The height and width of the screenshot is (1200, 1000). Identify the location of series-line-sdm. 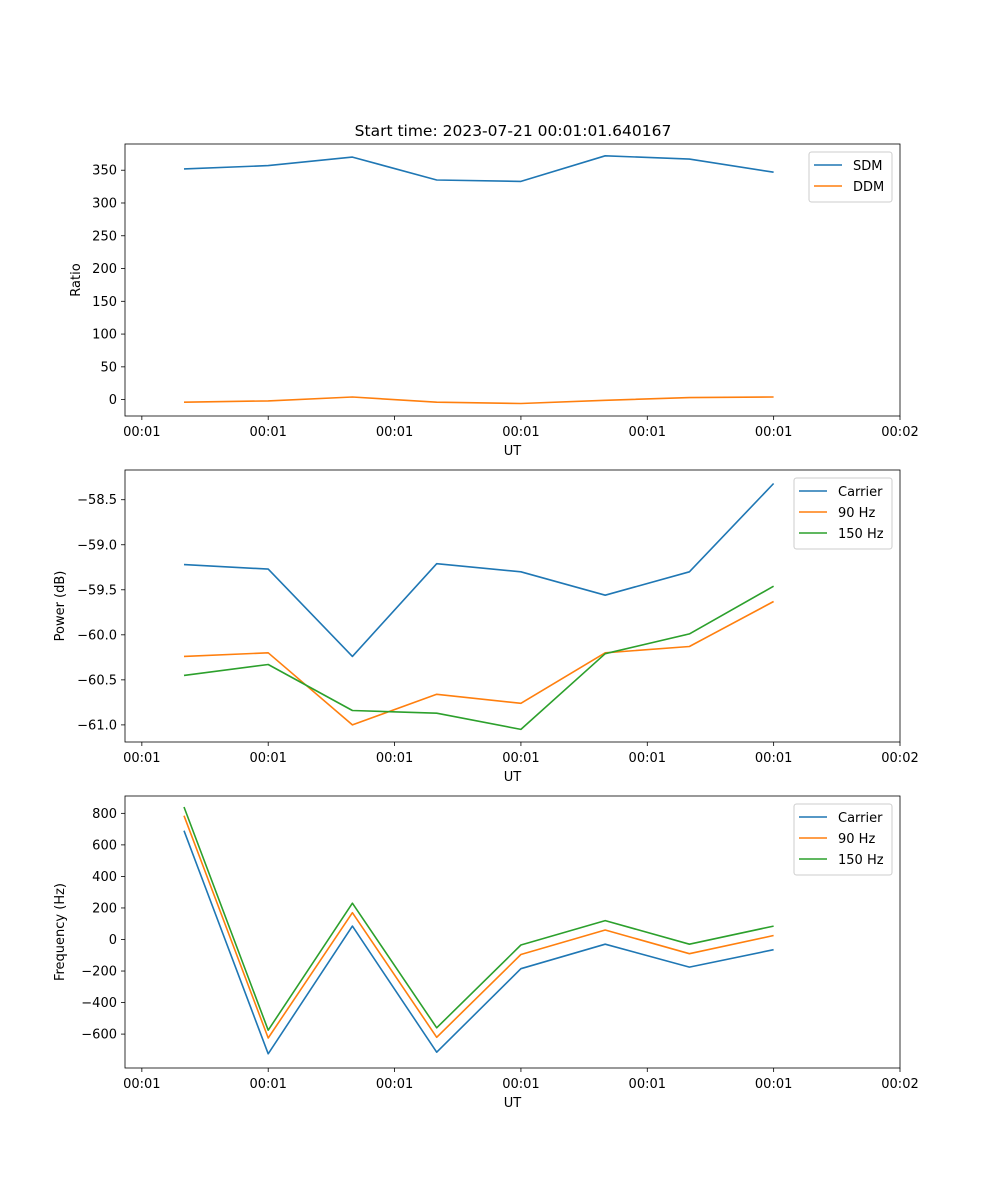
(478, 169).